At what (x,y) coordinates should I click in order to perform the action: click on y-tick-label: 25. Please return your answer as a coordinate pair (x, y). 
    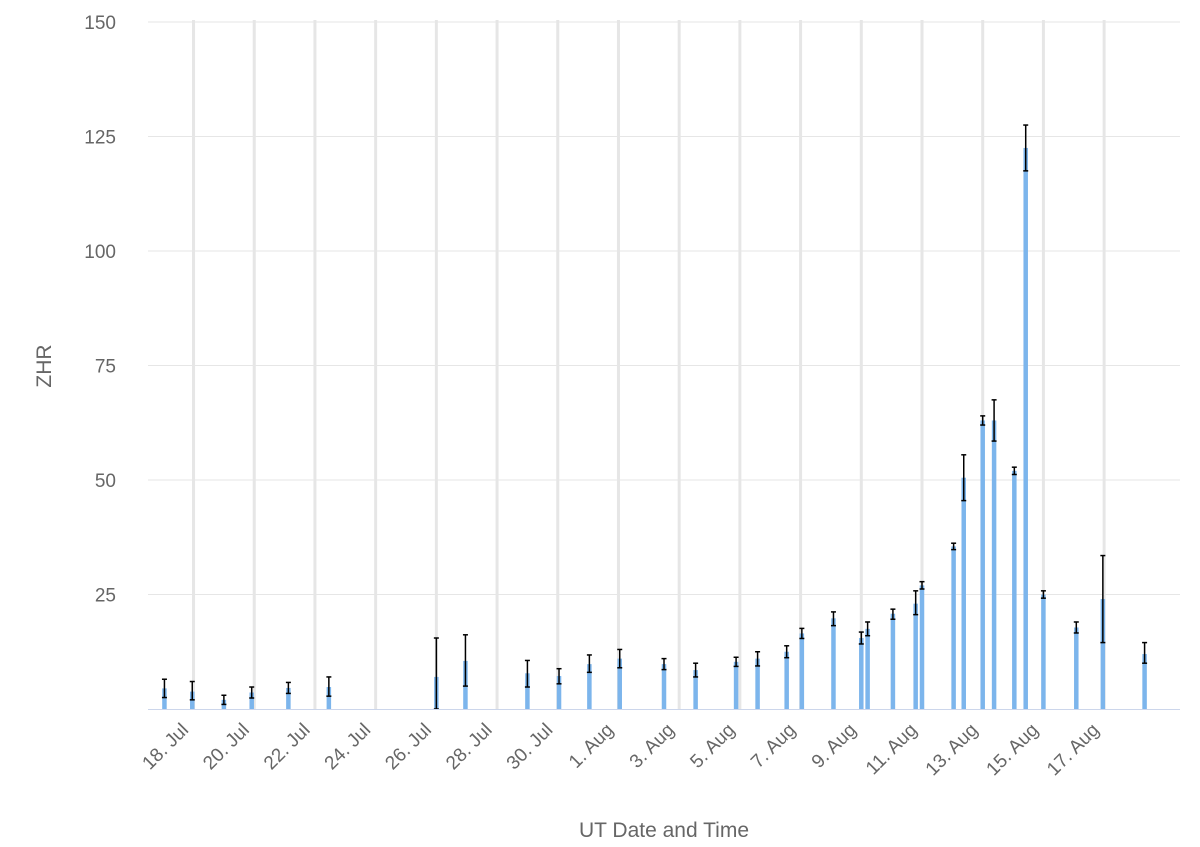
    Looking at the image, I should click on (105, 596).